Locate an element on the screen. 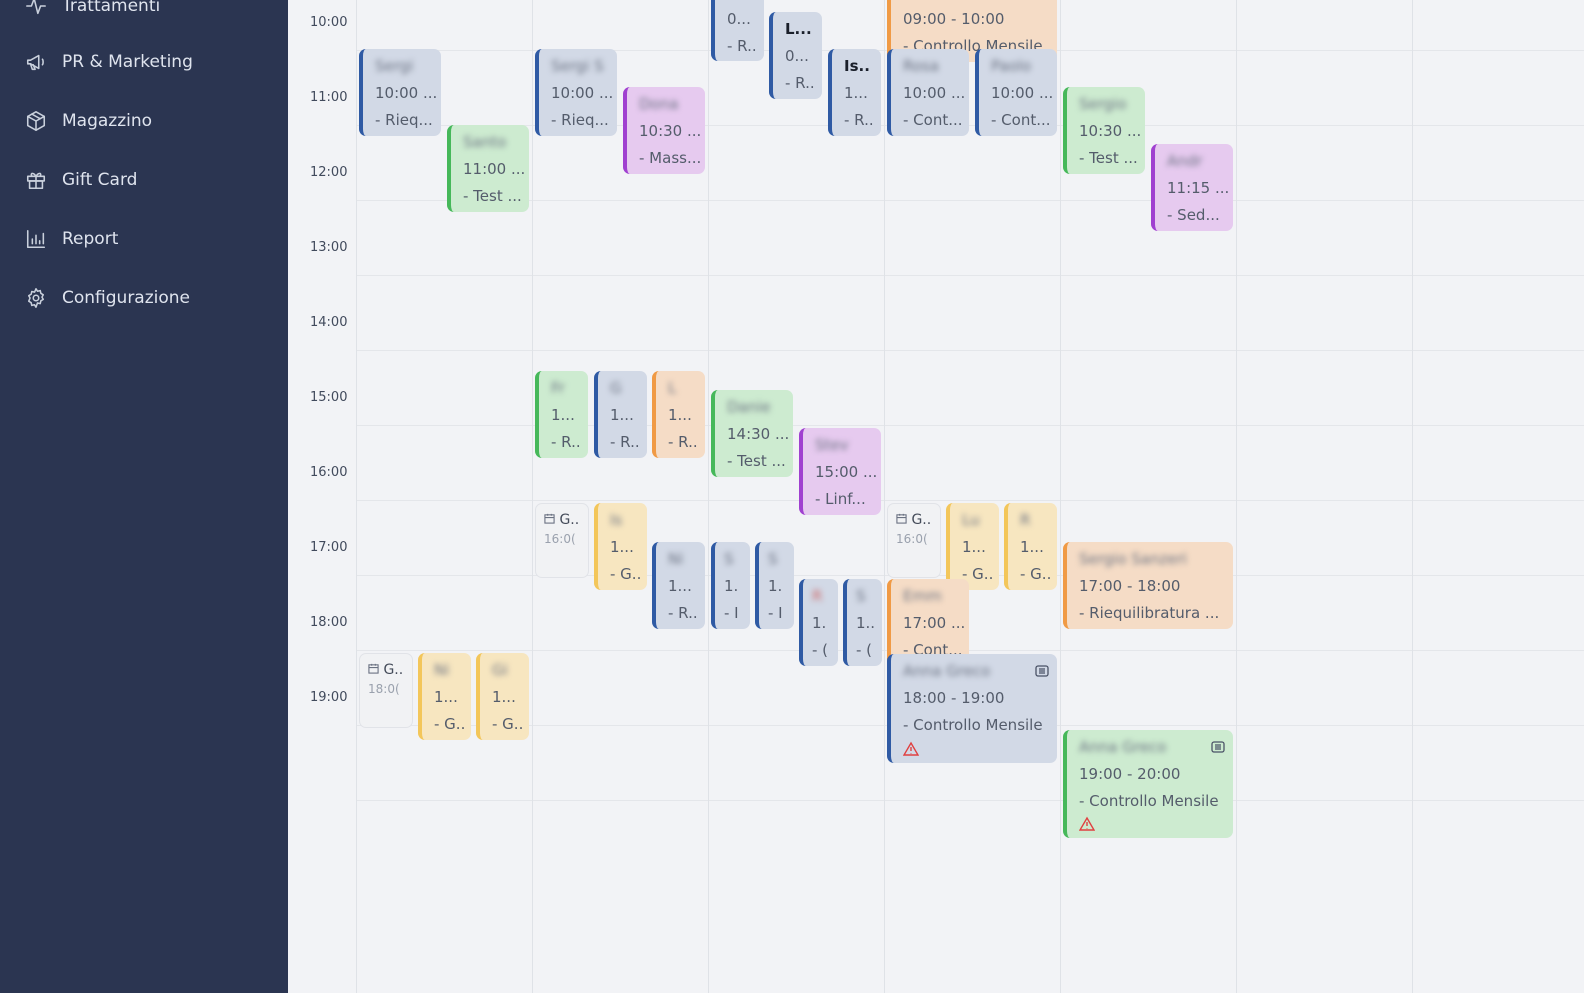  appointment-card: Fr 1... - R.. is located at coordinates (561, 414).